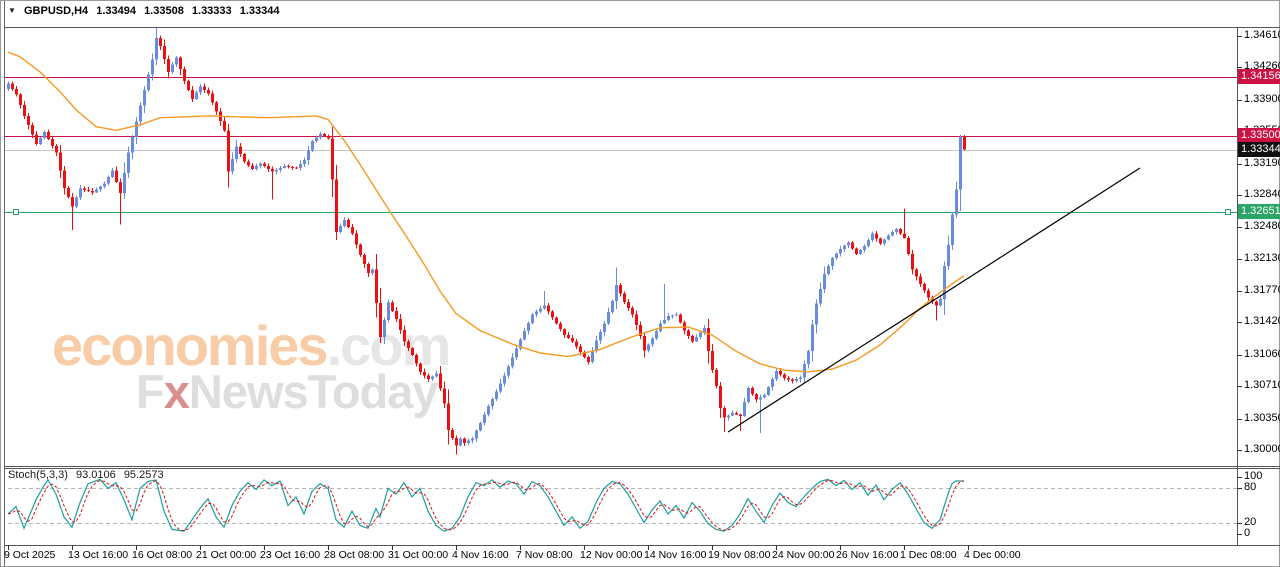  What do you see at coordinates (38, 475) in the screenshot?
I see `stochastic-name: Stoch(5,3,3)` at bounding box center [38, 475].